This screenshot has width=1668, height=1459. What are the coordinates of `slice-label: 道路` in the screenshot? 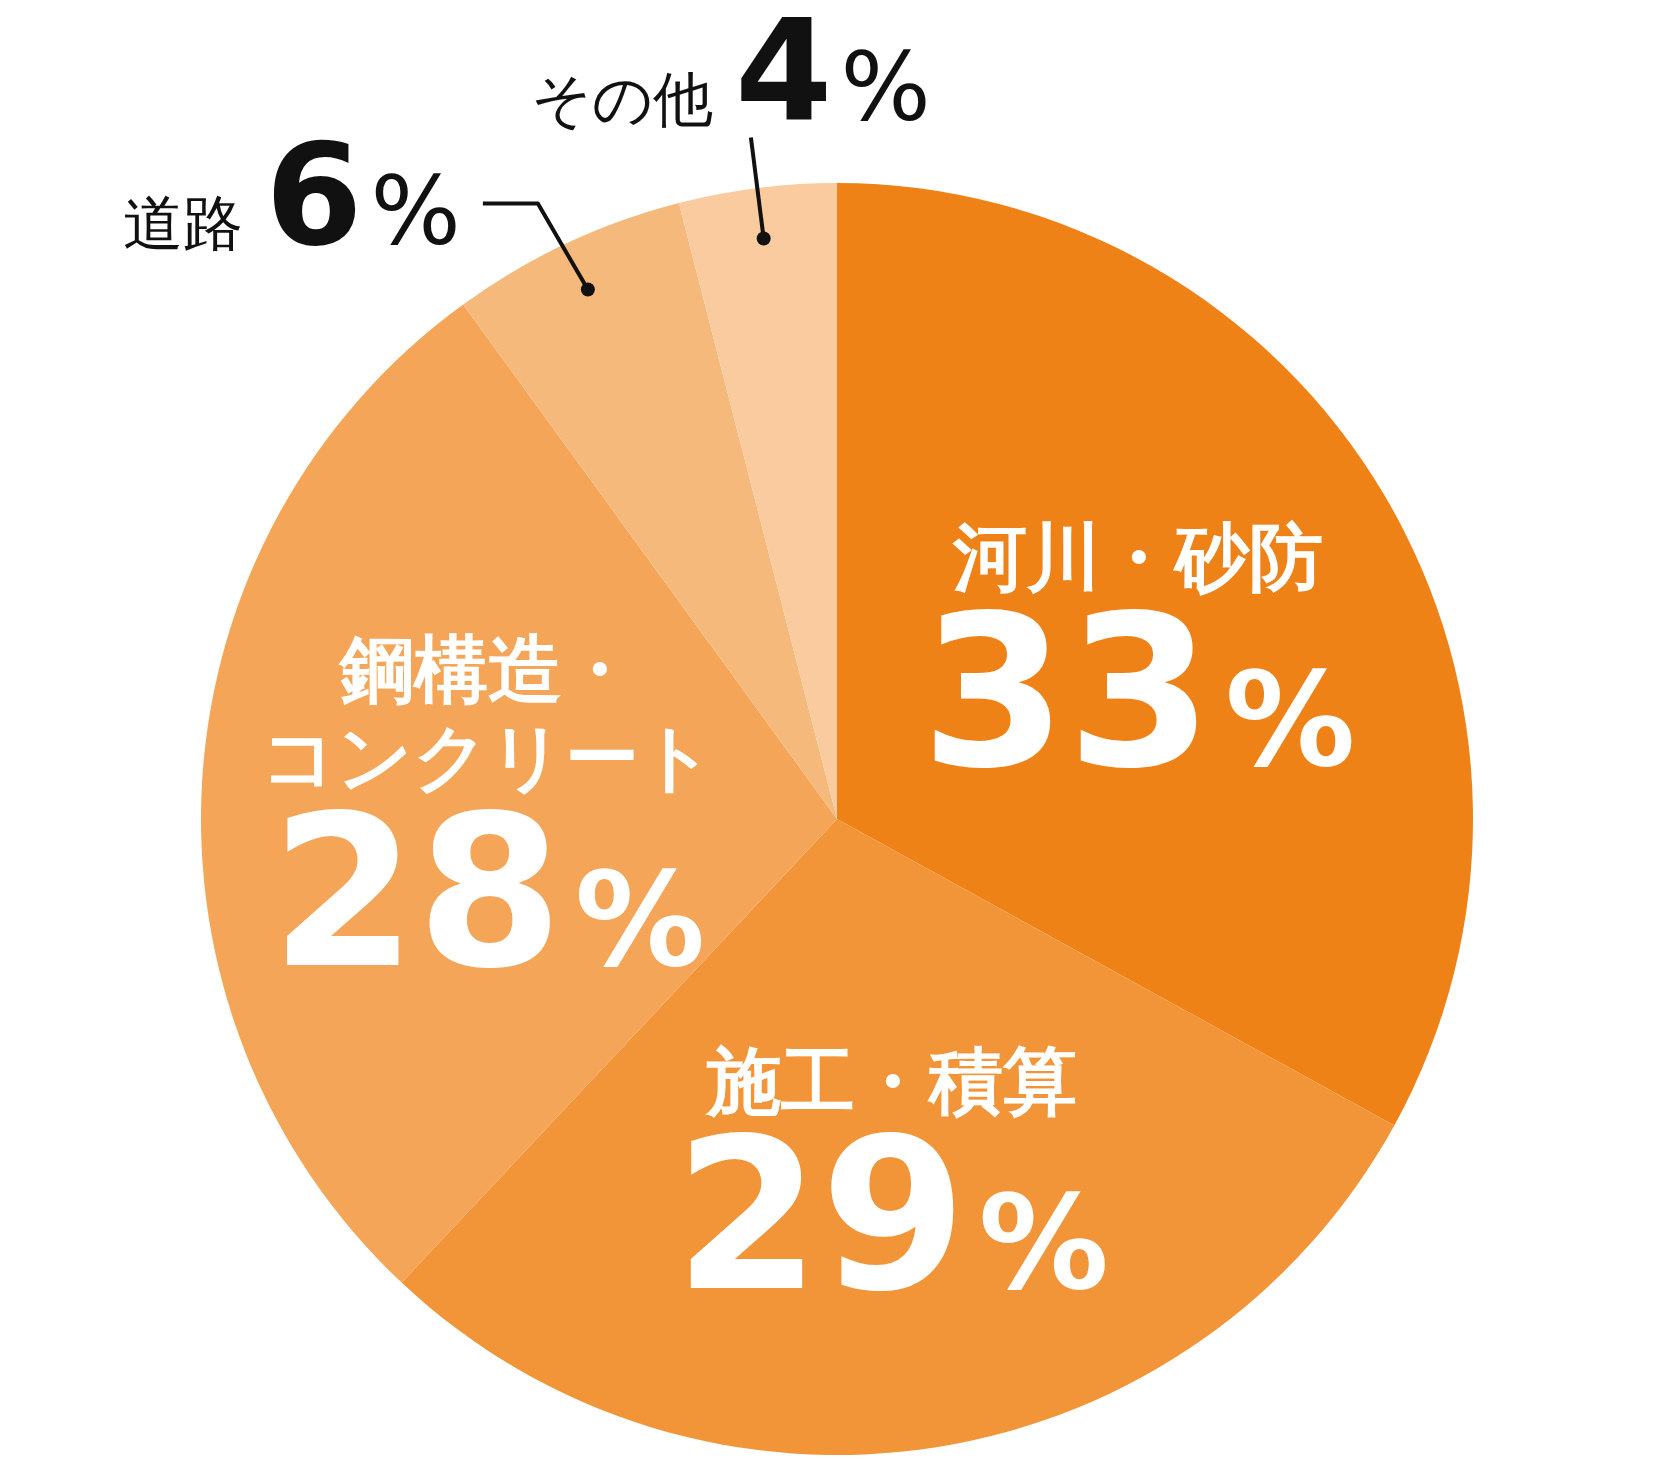 It's located at (183, 222).